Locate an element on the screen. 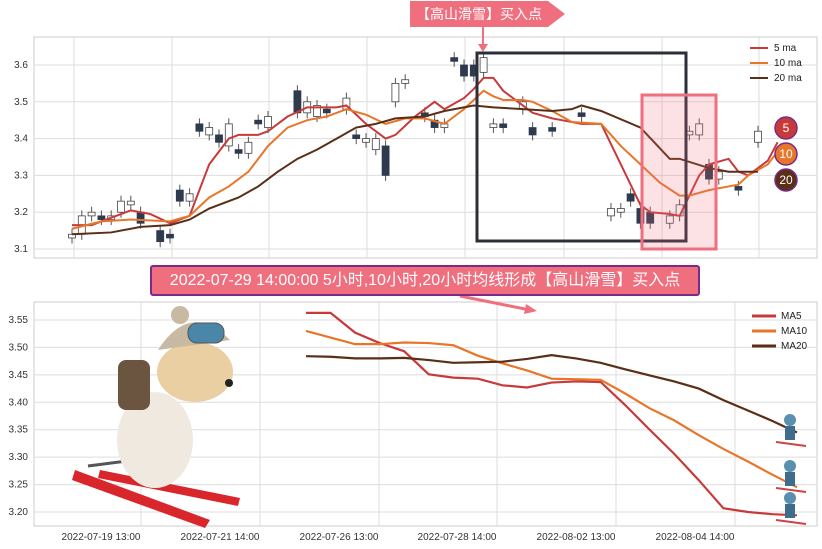 The height and width of the screenshot is (549, 822). y-tick-label: 3.1 is located at coordinates (21, 249).